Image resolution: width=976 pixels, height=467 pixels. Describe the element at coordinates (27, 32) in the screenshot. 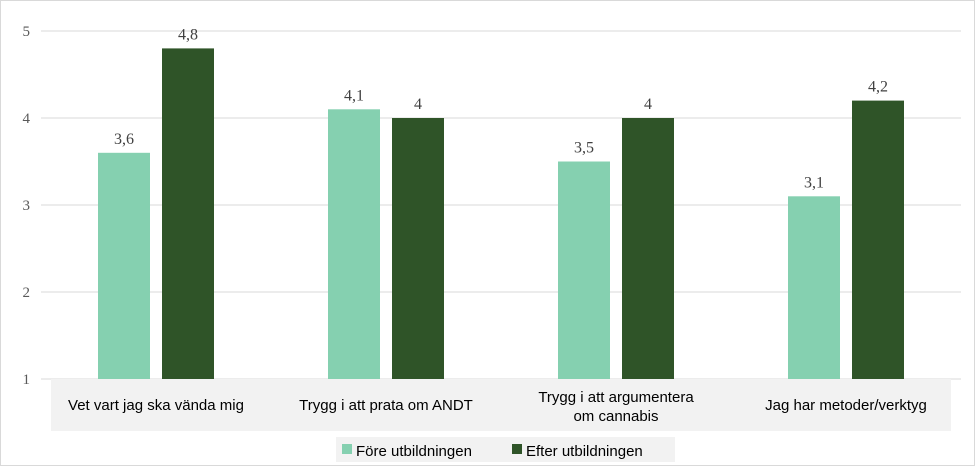

I see `y-tick-label: 5` at that location.